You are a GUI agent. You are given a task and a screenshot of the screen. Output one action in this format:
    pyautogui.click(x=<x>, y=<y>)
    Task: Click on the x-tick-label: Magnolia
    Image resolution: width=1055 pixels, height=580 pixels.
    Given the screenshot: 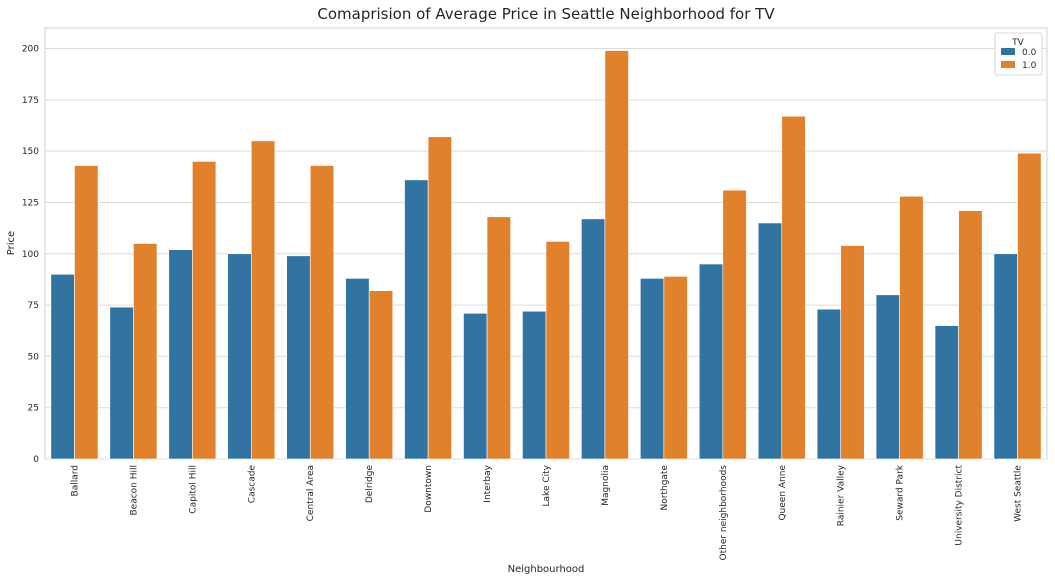 What is the action you would take?
    pyautogui.click(x=606, y=485)
    